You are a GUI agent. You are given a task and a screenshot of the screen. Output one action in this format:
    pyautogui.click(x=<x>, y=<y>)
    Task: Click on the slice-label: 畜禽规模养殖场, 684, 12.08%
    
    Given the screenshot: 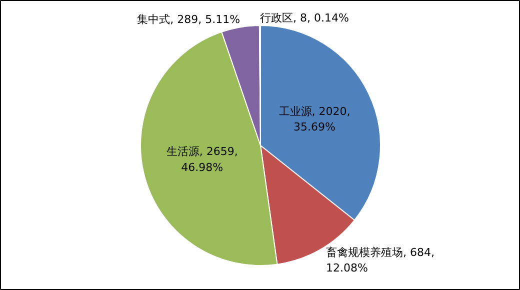 What is the action you would take?
    pyautogui.click(x=380, y=260)
    